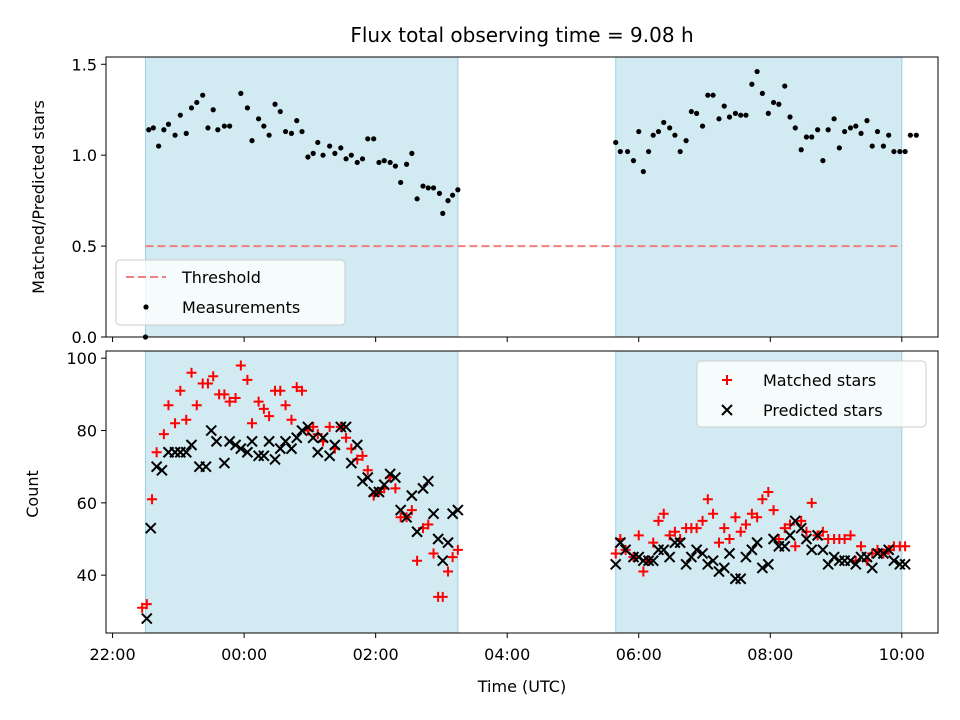 The height and width of the screenshot is (720, 960). I want to click on x-tick-label: 04:00, so click(507, 654).